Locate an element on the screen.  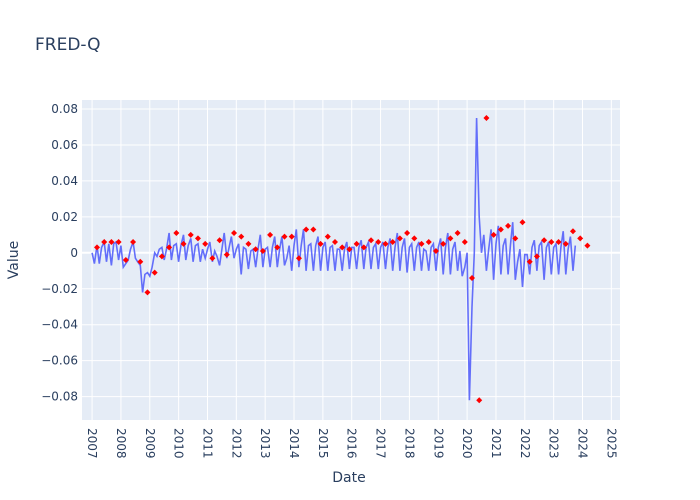
x-tick-label: 2008 is located at coordinates (121, 443).